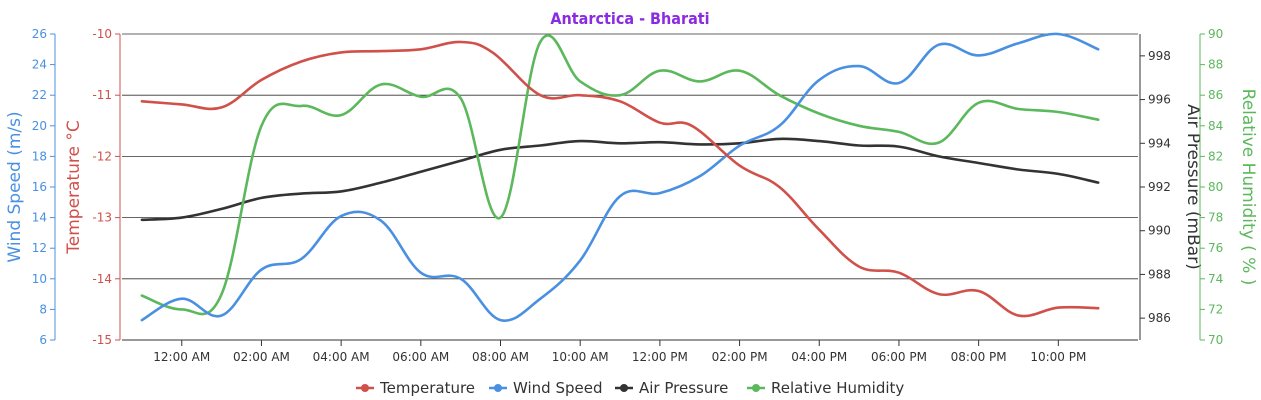 This screenshot has width=1261, height=400. What do you see at coordinates (420, 357) in the screenshot?
I see `x-tick-label: 06:00 AM` at bounding box center [420, 357].